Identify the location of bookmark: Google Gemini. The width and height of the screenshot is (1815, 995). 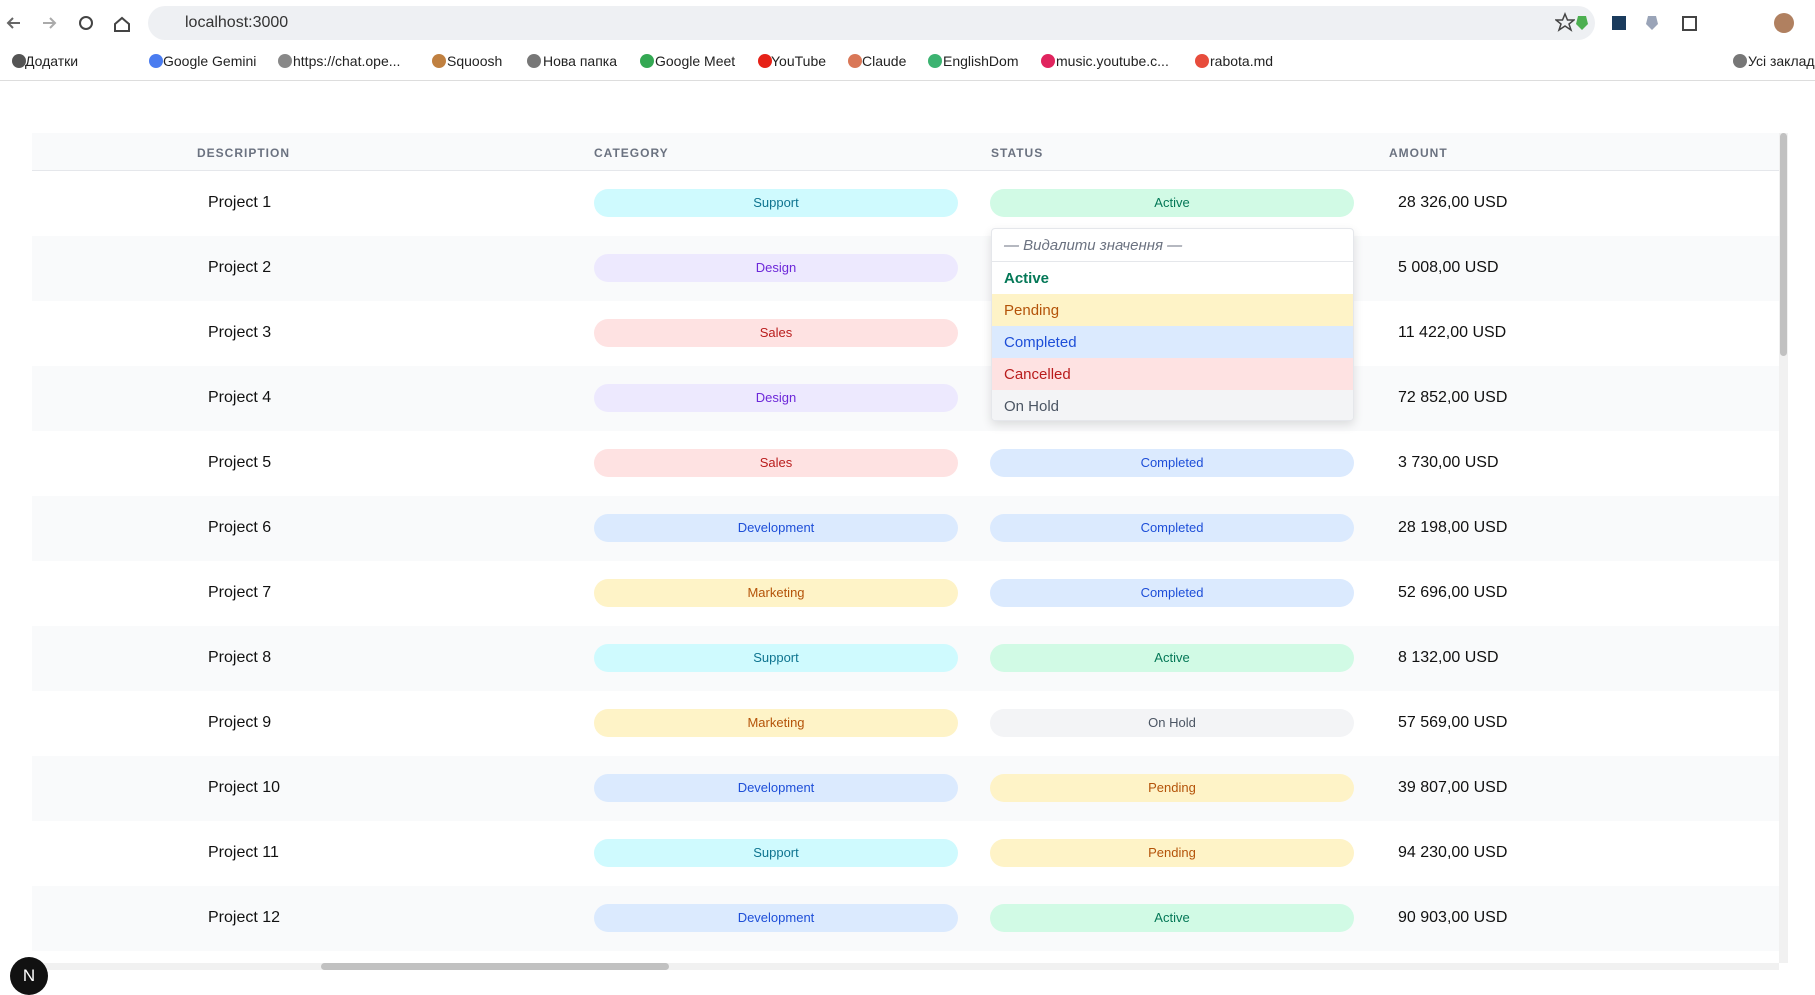
(210, 61).